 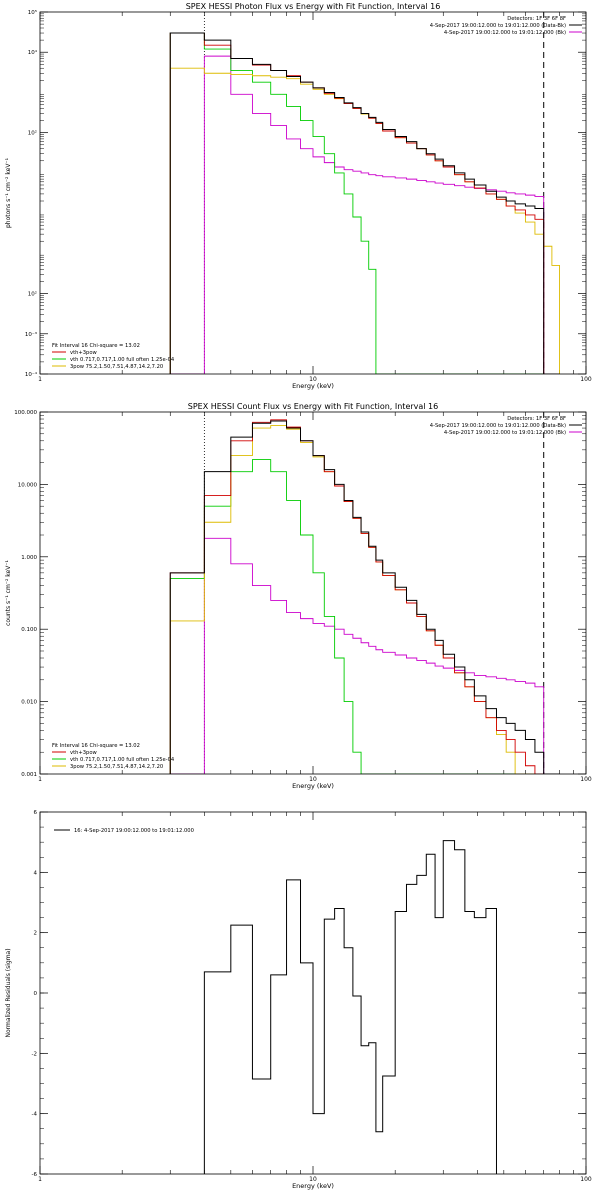 What do you see at coordinates (313, 1186) in the screenshot?
I see `residuals-xlabel: Energy (keV)` at bounding box center [313, 1186].